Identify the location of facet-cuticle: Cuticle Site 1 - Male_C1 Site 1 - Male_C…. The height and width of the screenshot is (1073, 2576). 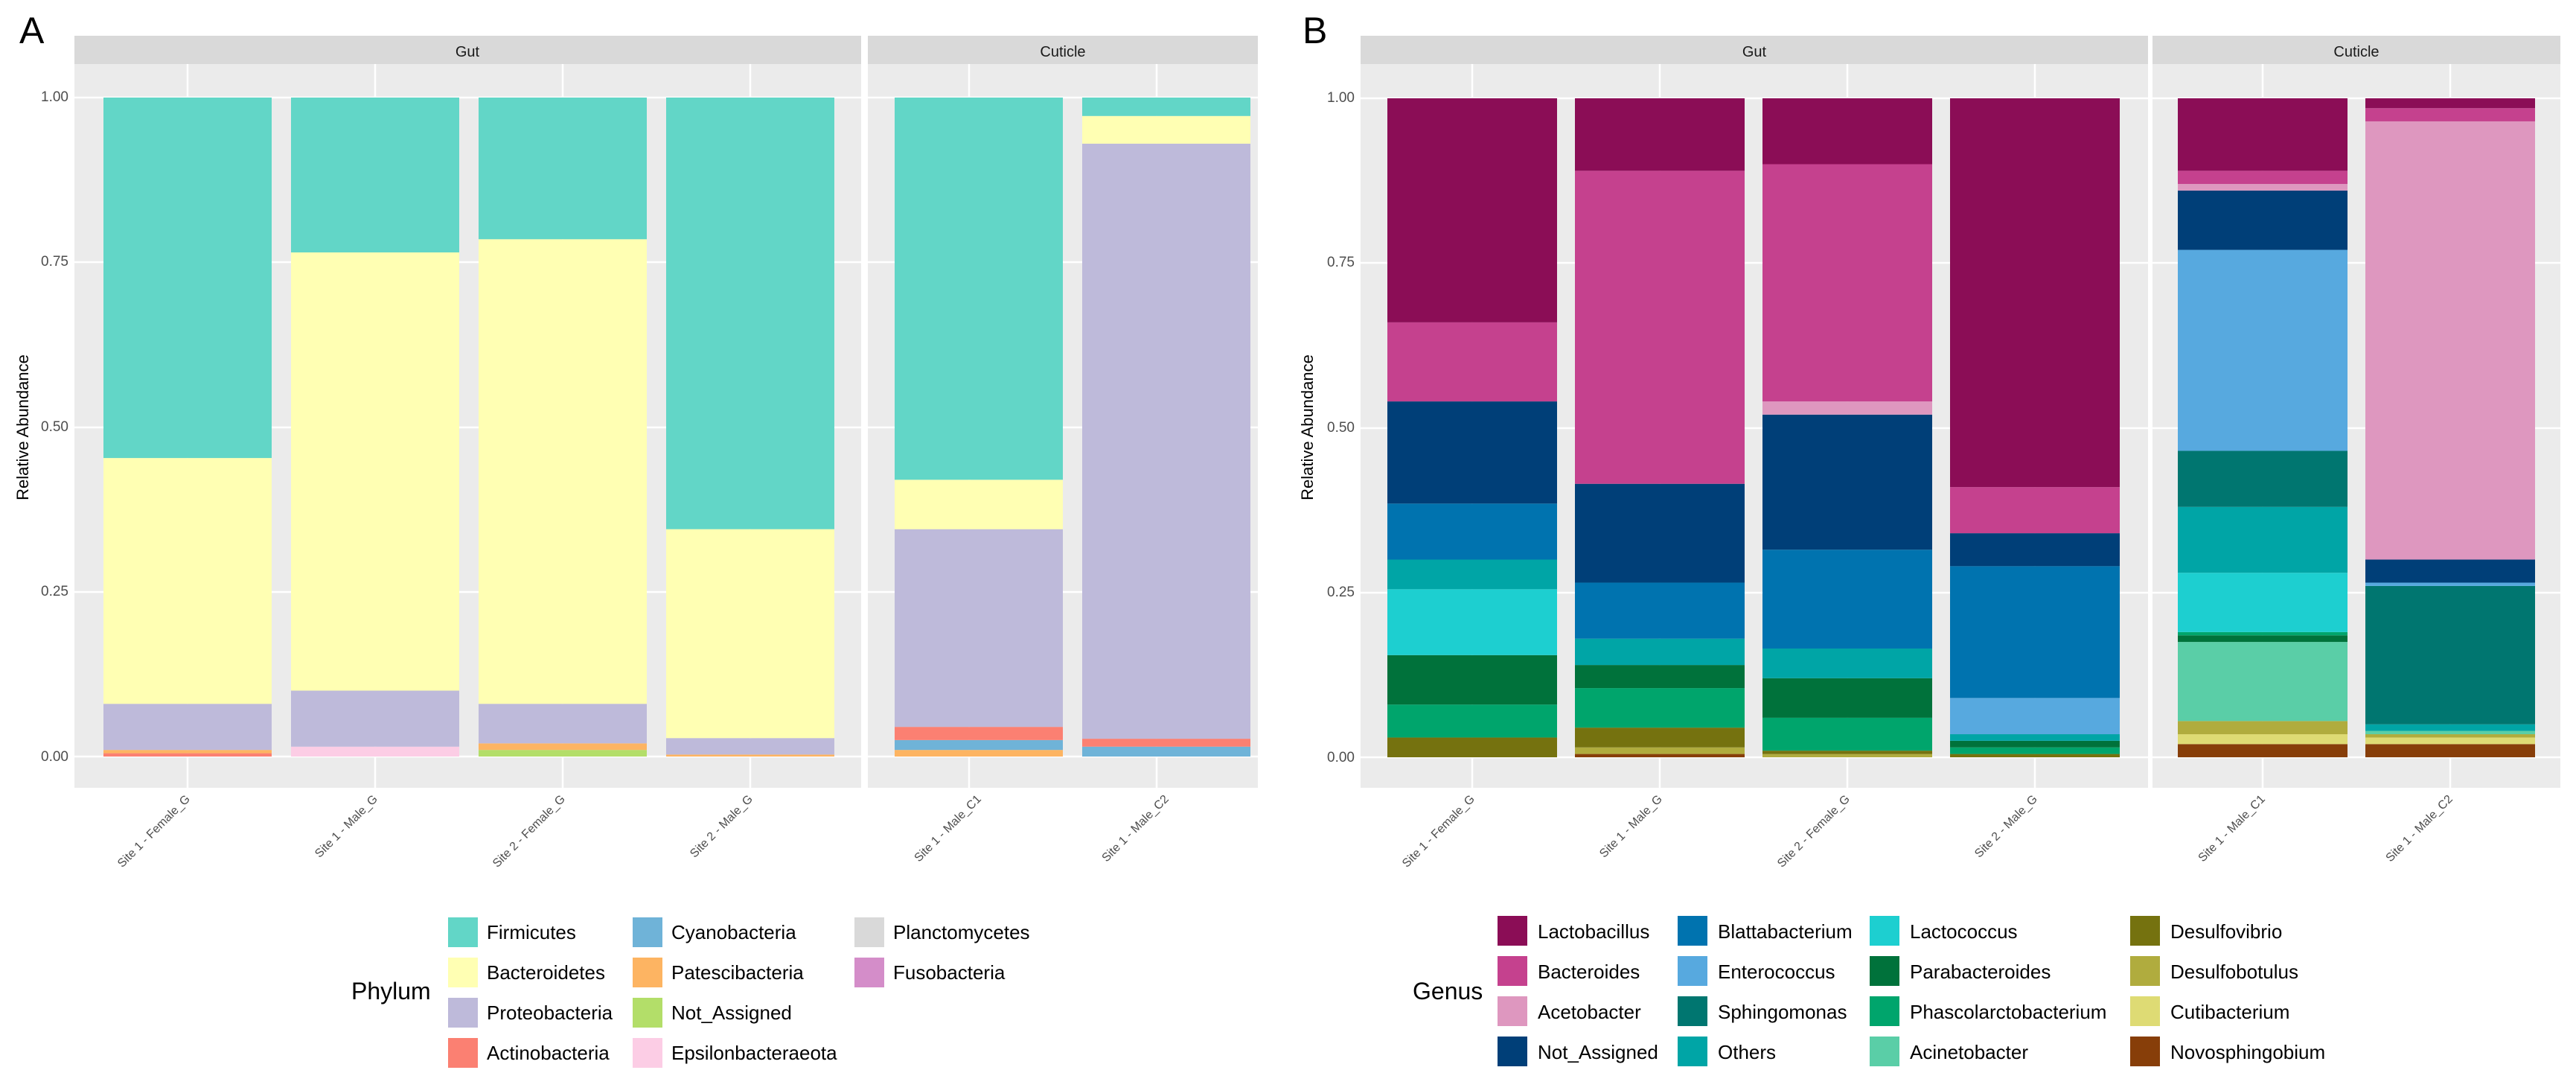
(1063, 450).